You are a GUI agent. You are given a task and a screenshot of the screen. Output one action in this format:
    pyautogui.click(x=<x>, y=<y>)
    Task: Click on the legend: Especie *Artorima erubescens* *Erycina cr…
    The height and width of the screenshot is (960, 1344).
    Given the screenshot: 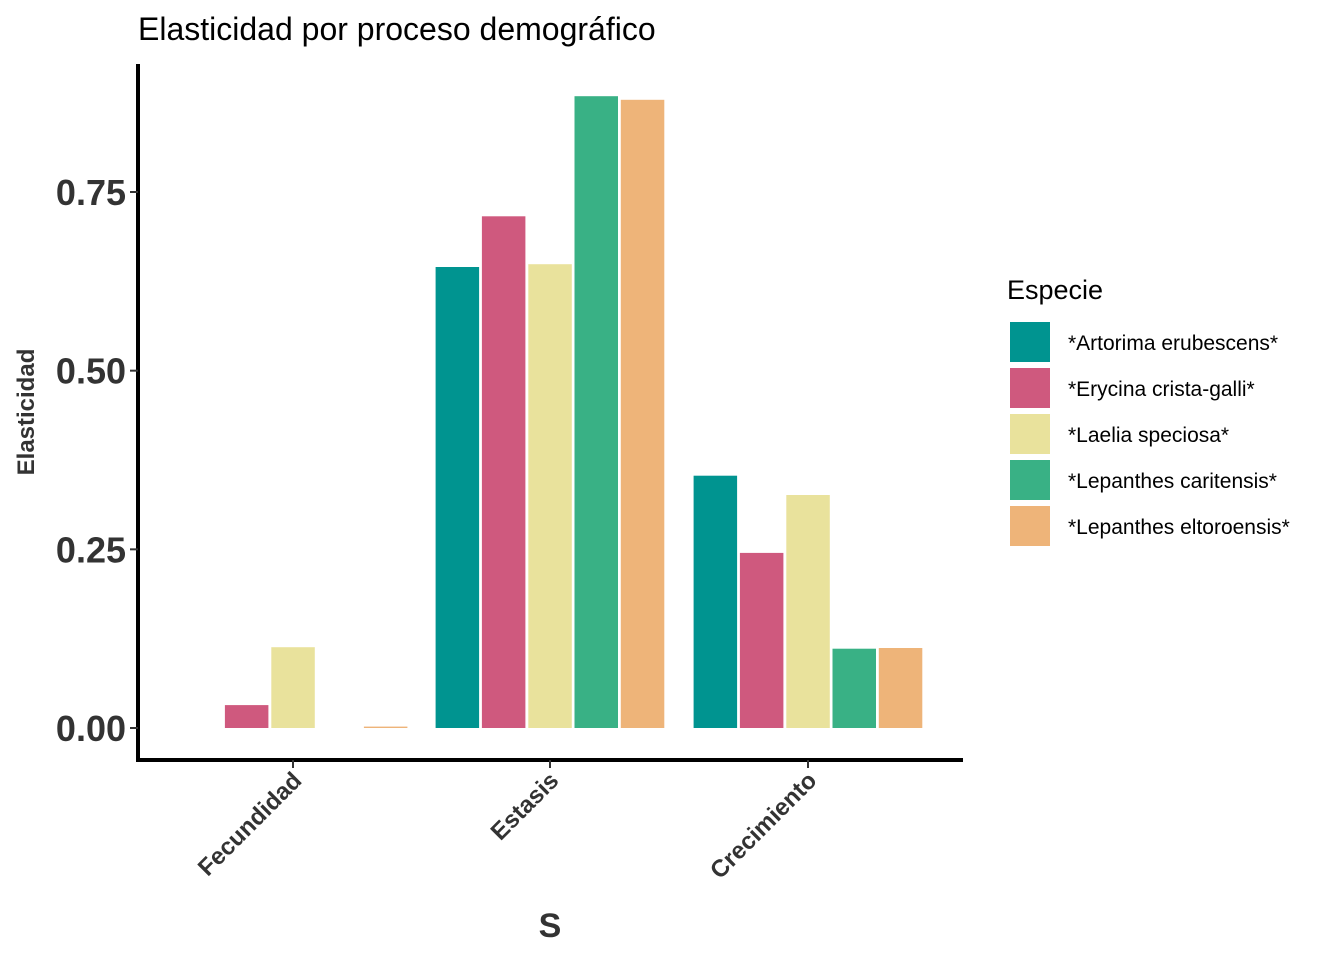 What is the action you would take?
    pyautogui.click(x=1148, y=410)
    